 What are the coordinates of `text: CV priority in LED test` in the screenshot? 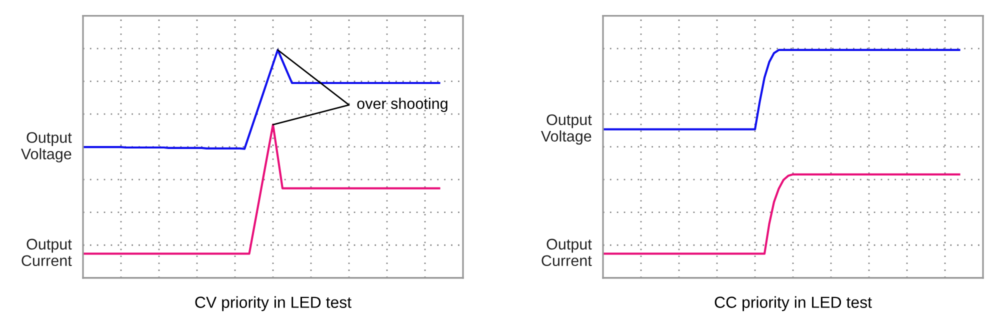 It's located at (273, 304).